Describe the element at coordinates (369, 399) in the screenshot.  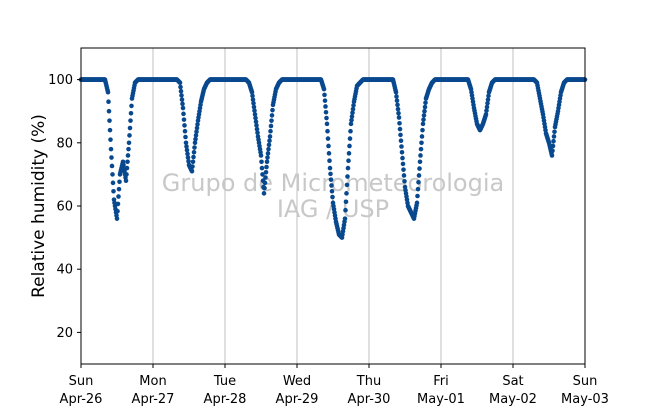
I see `x-tick-label-date: Apr-30` at that location.